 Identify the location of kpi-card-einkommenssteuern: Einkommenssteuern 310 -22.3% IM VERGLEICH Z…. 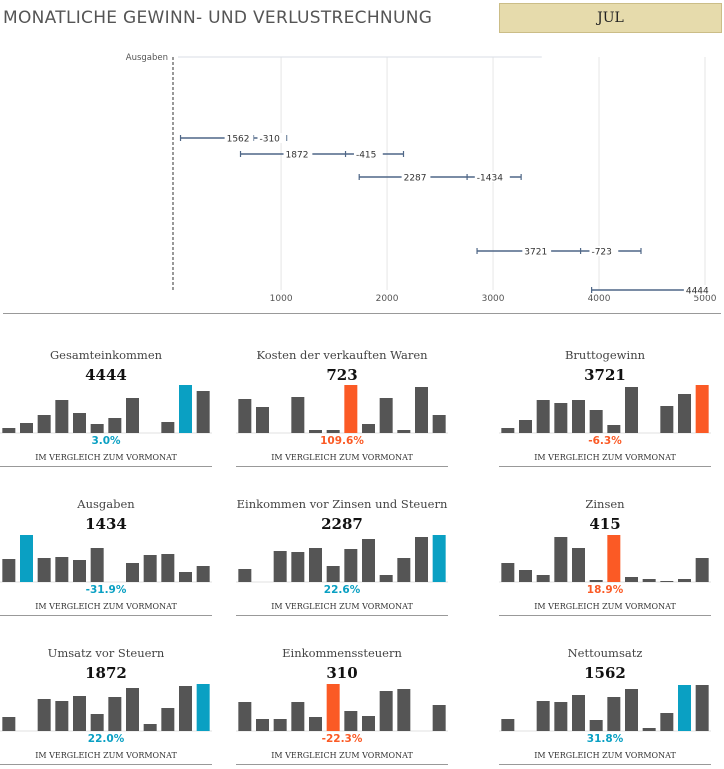
(342, 700).